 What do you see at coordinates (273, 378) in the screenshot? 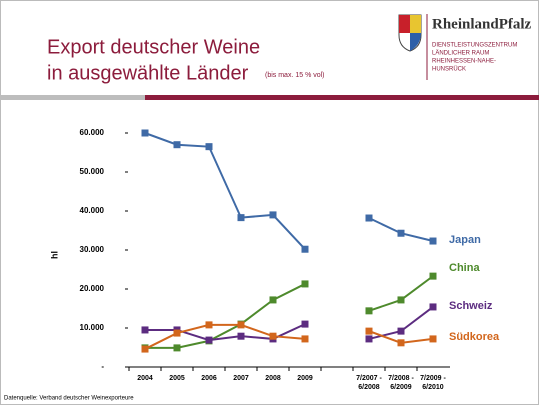
I see `x-tick-label: 2008` at bounding box center [273, 378].